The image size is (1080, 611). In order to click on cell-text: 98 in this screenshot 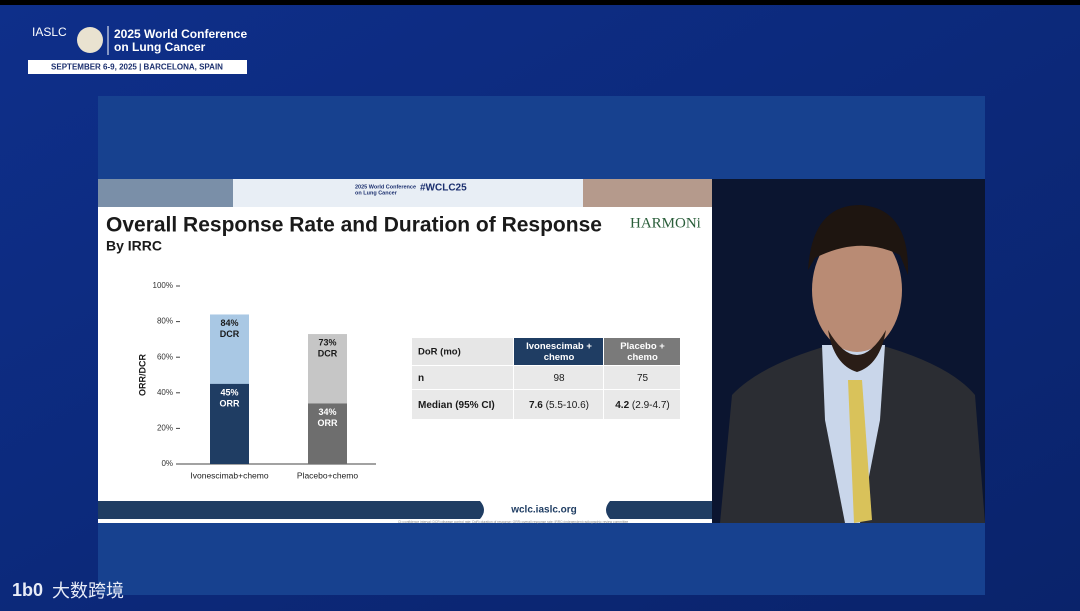, I will do `click(559, 378)`.